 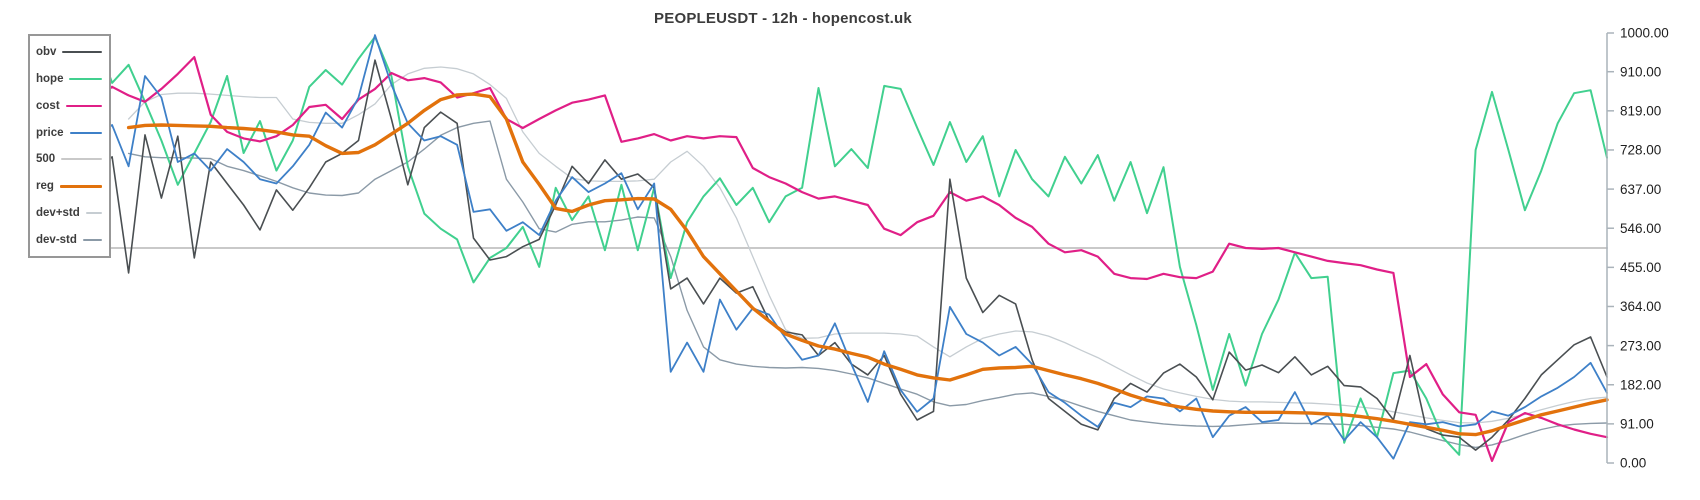 I want to click on y-axis-tick-label: 728.00, so click(x=1640, y=150).